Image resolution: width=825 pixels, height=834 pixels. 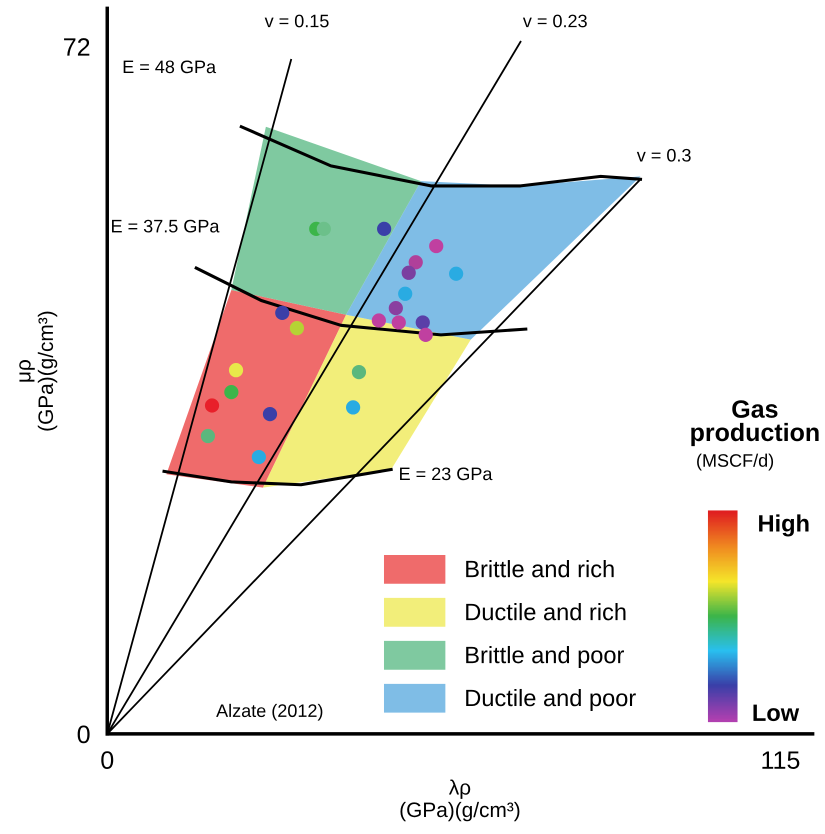 What do you see at coordinates (546, 611) in the screenshot?
I see `legend-label: Ductile and rich` at bounding box center [546, 611].